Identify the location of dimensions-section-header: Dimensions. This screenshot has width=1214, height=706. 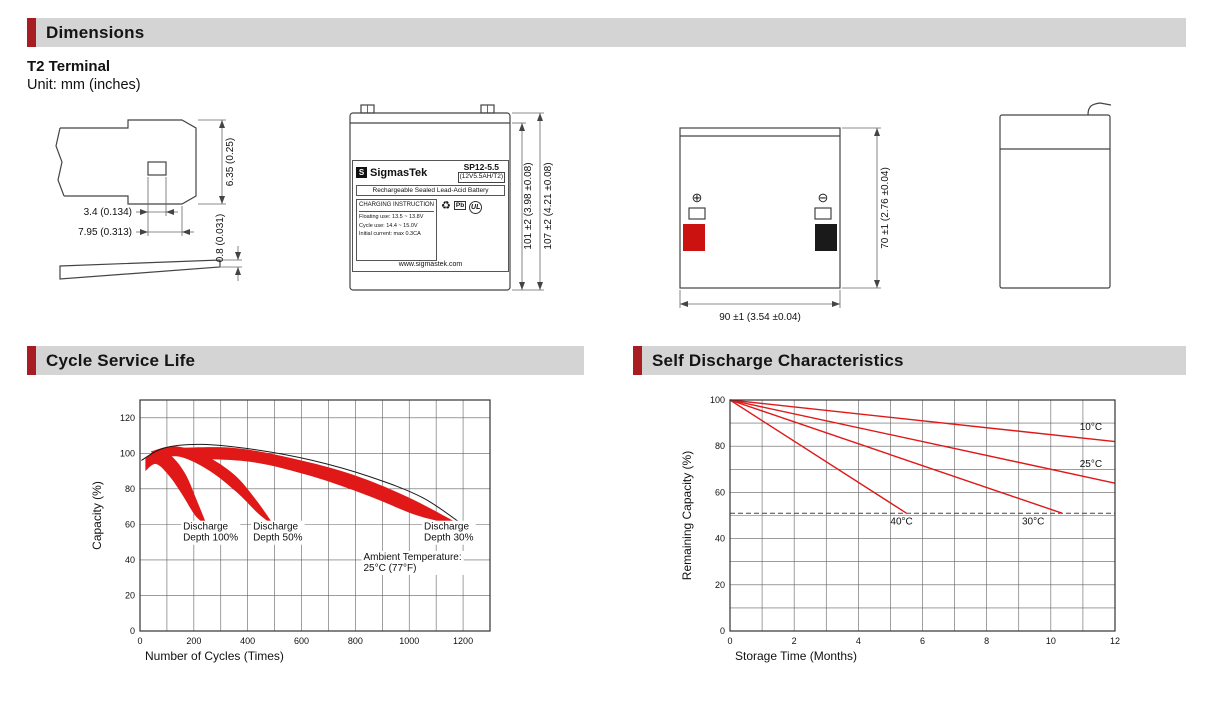
(606, 32).